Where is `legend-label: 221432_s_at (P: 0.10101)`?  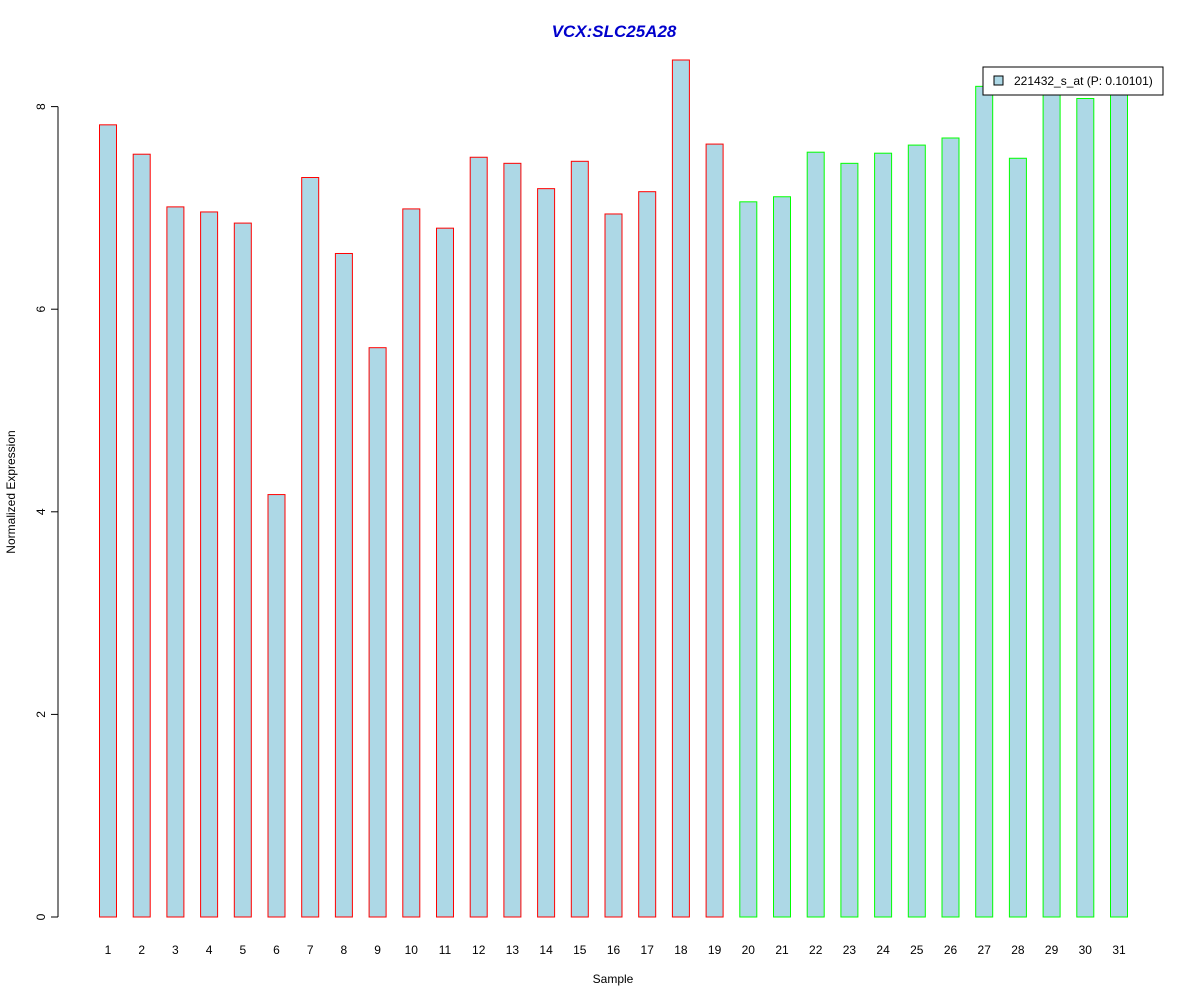 legend-label: 221432_s_at (P: 0.10101) is located at coordinates (1083, 81).